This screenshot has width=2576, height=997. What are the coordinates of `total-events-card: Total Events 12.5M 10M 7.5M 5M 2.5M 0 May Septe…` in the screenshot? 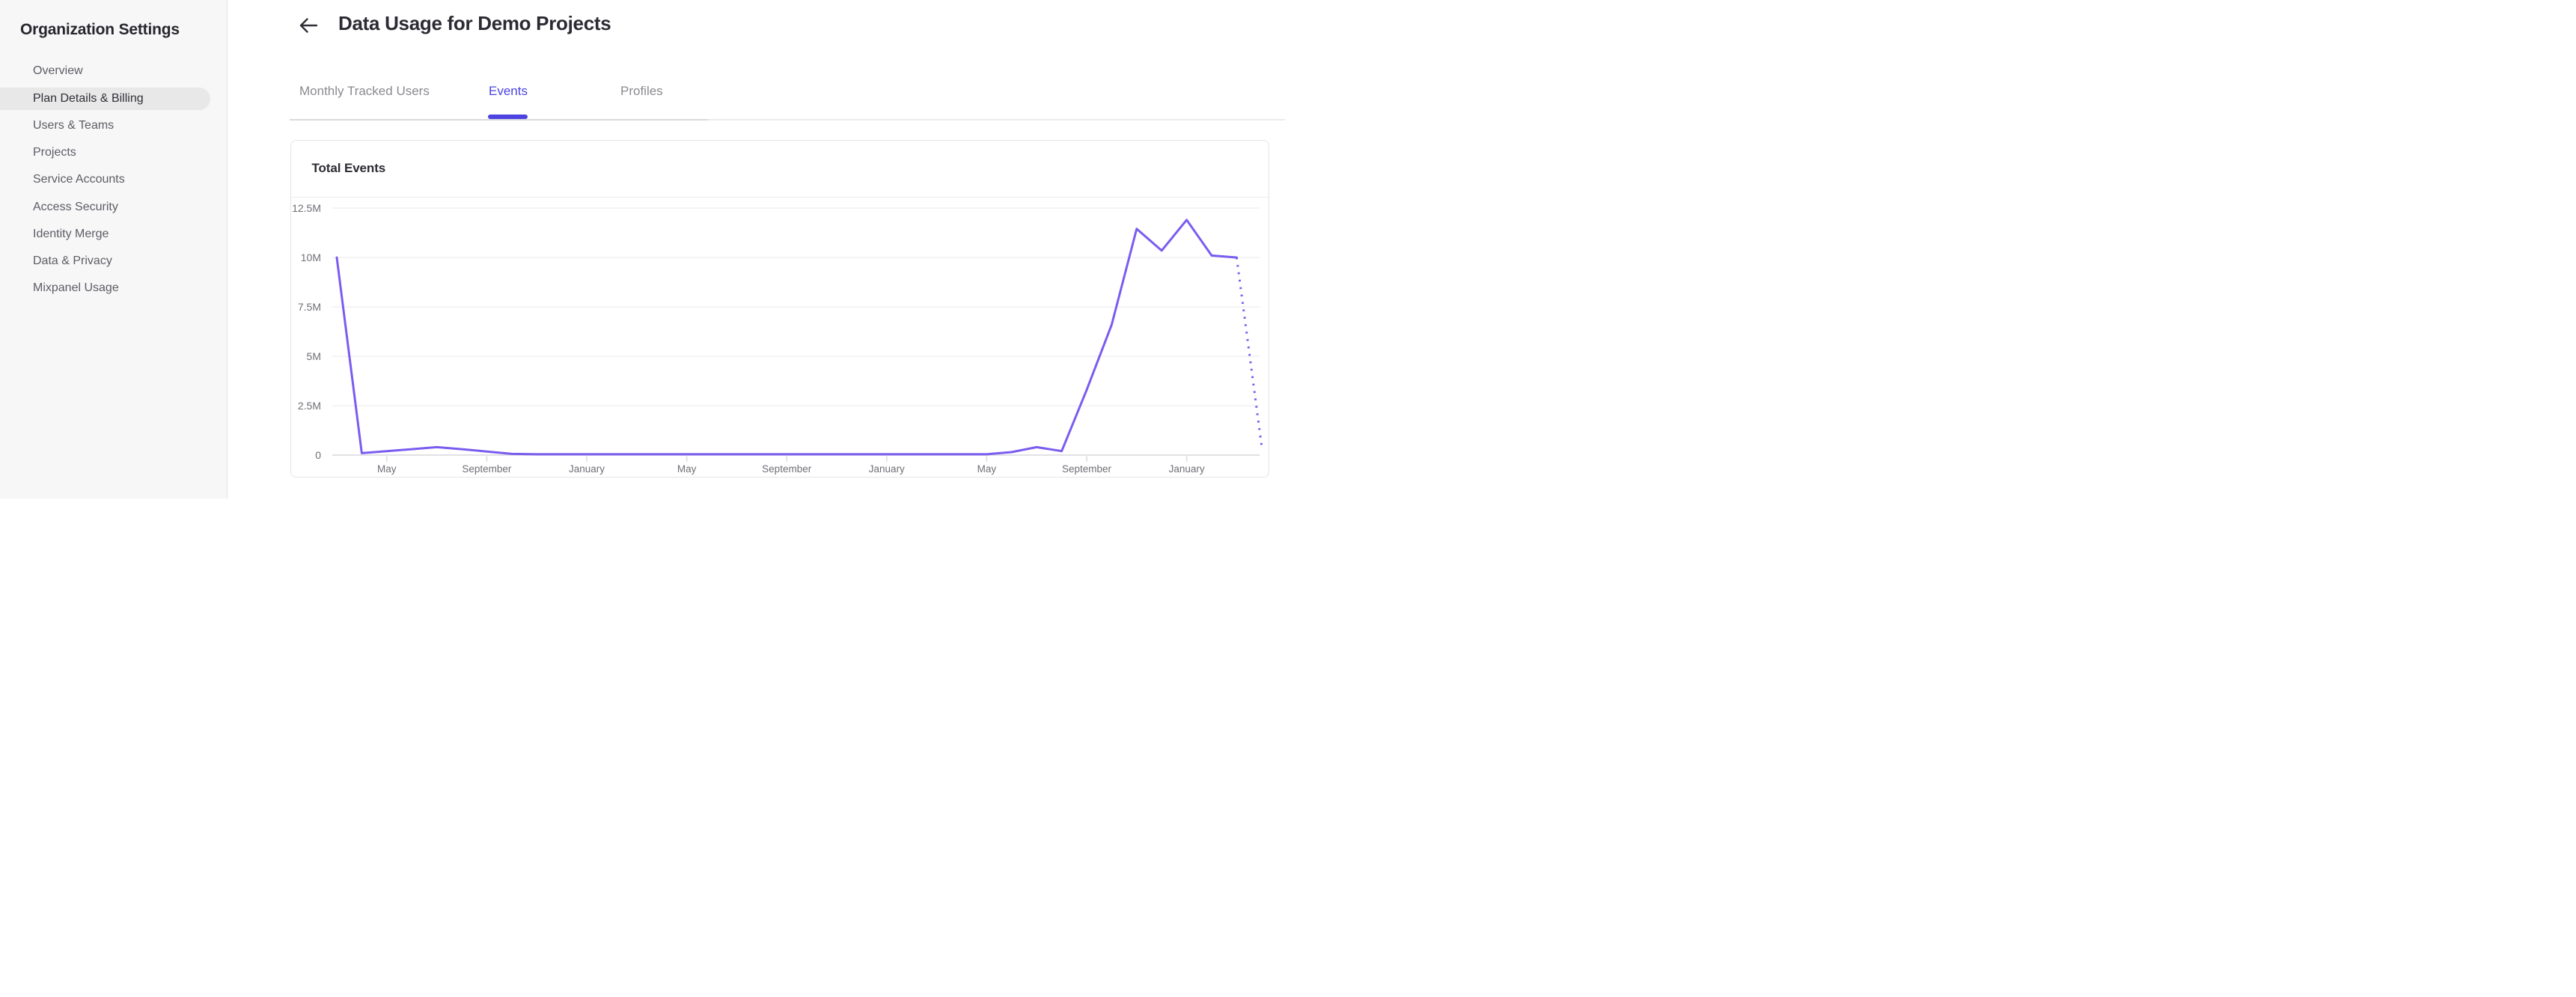 It's located at (780, 308).